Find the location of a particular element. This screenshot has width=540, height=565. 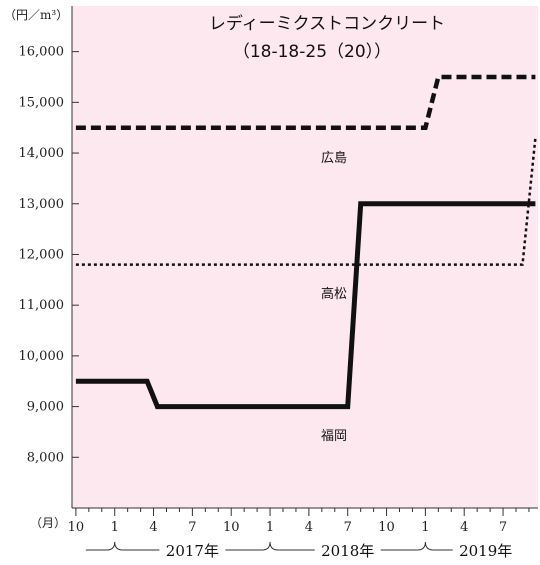

year-label: 2019年 is located at coordinates (485, 551).